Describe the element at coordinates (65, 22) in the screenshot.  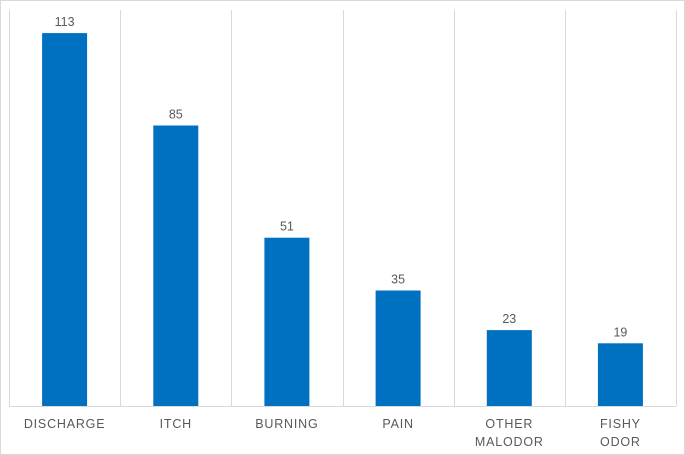
I see `data-label: 113` at that location.